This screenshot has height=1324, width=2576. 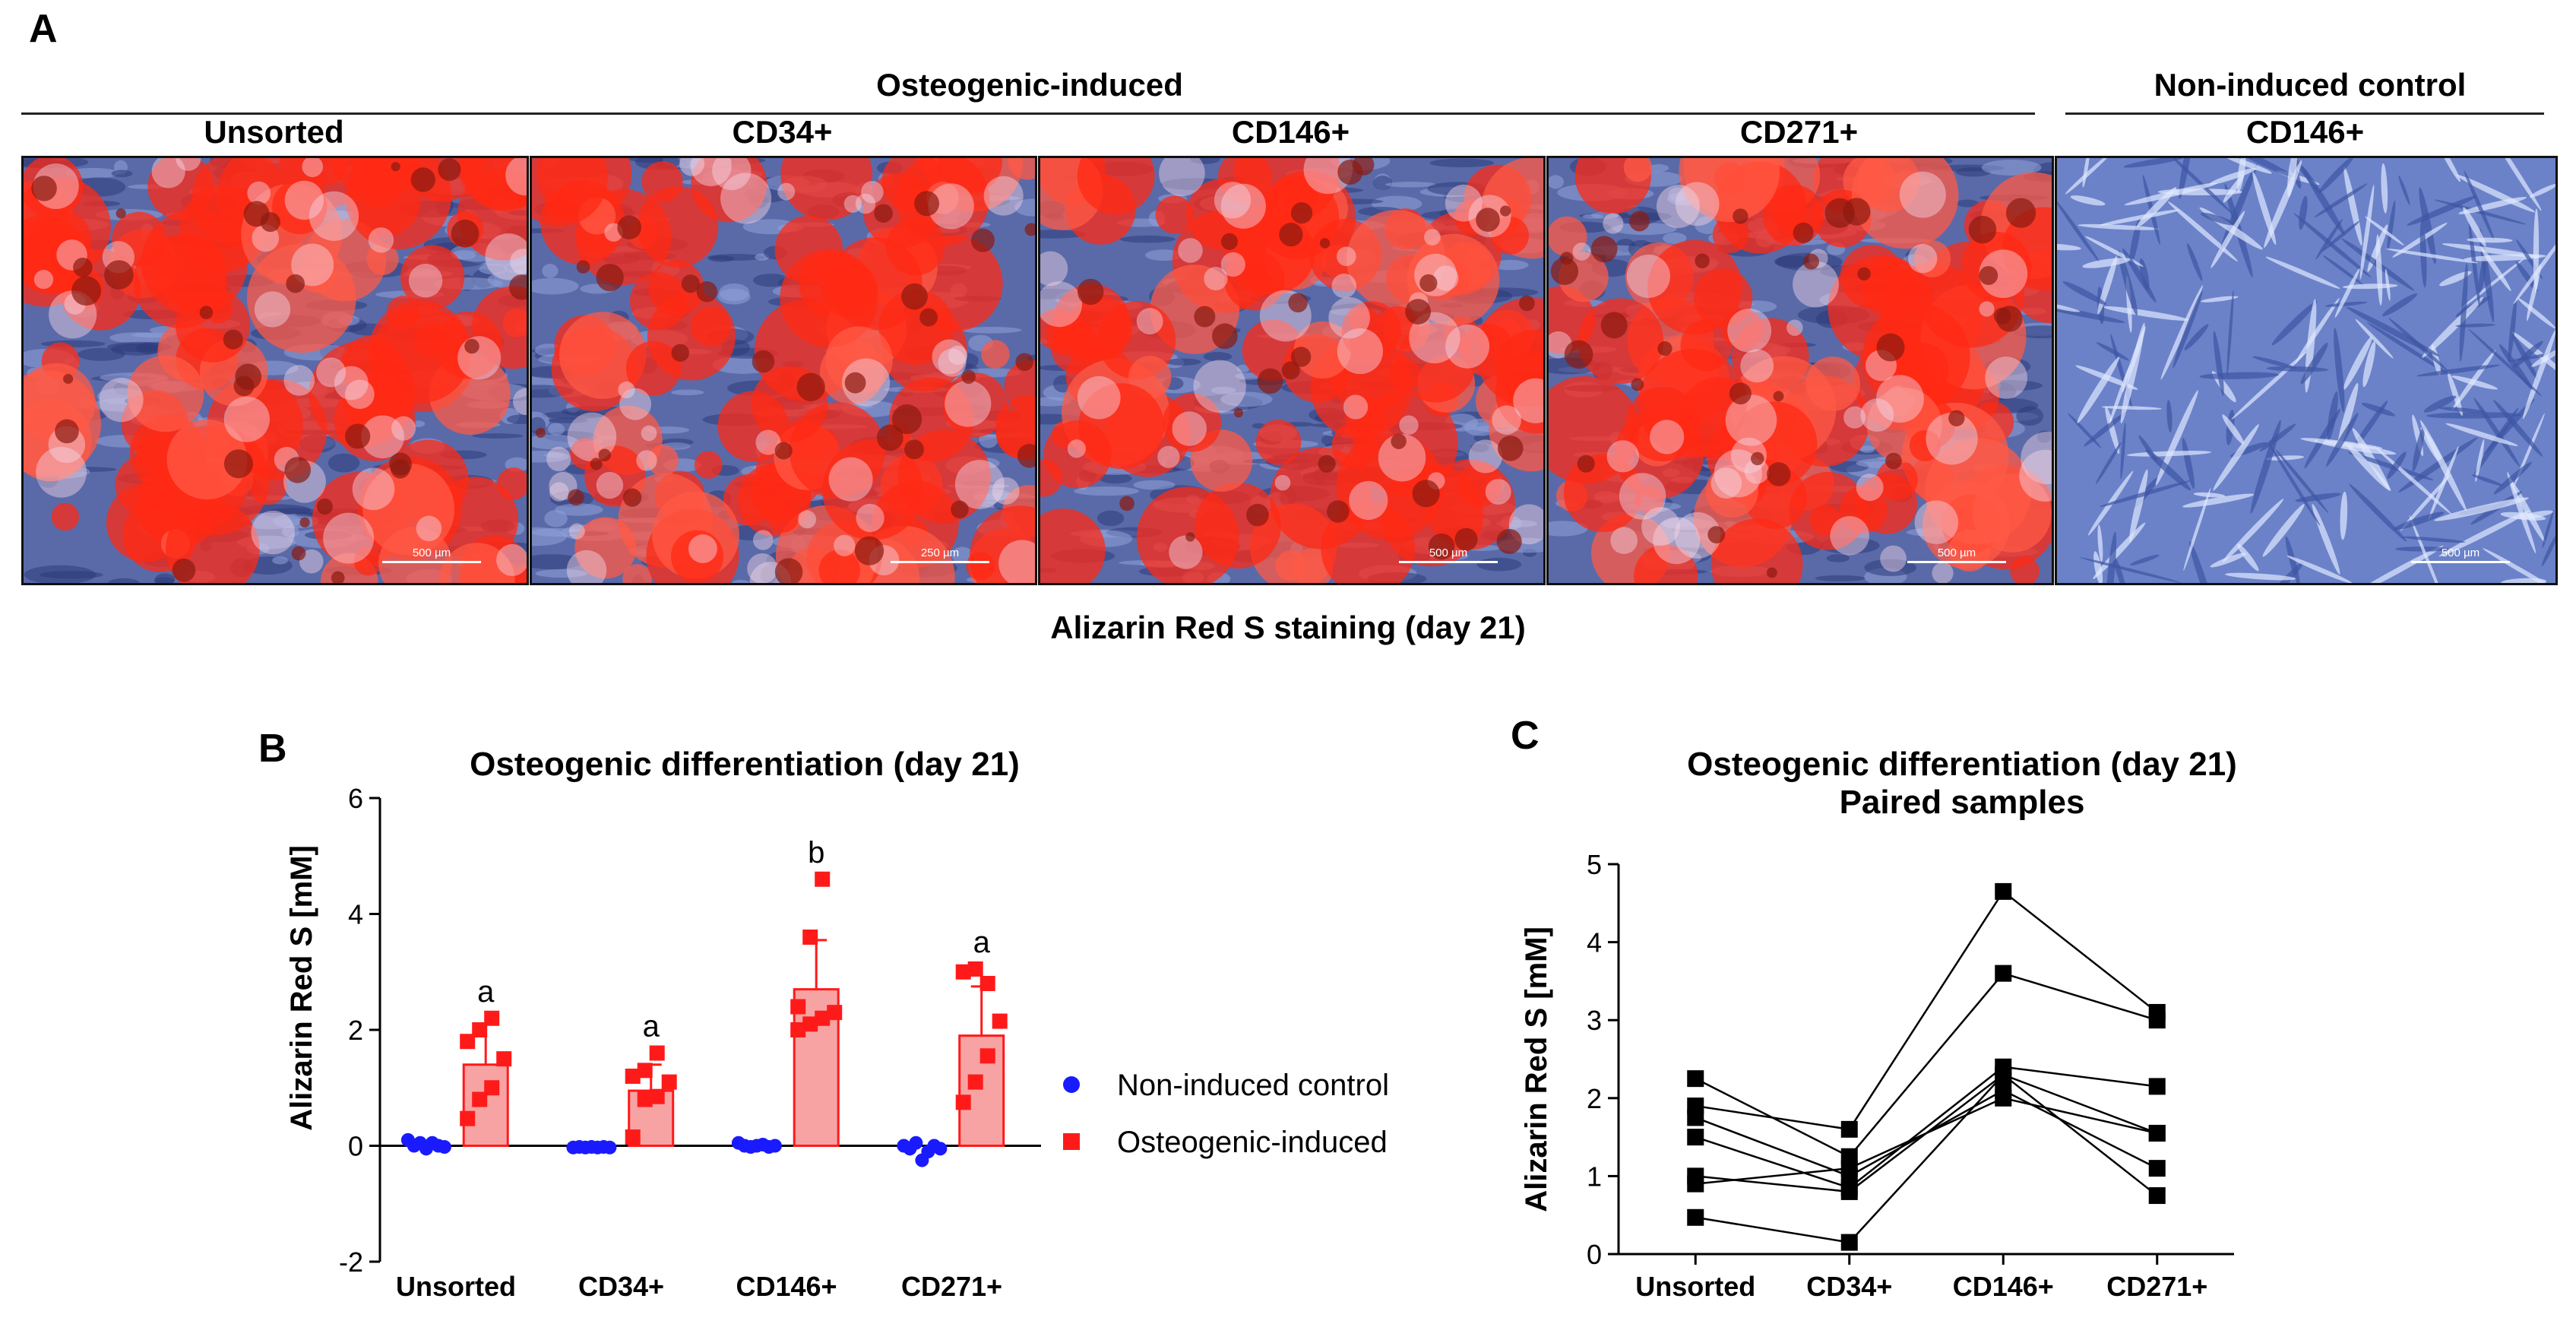 I want to click on image-label-cd34: CD34+, so click(x=782, y=132).